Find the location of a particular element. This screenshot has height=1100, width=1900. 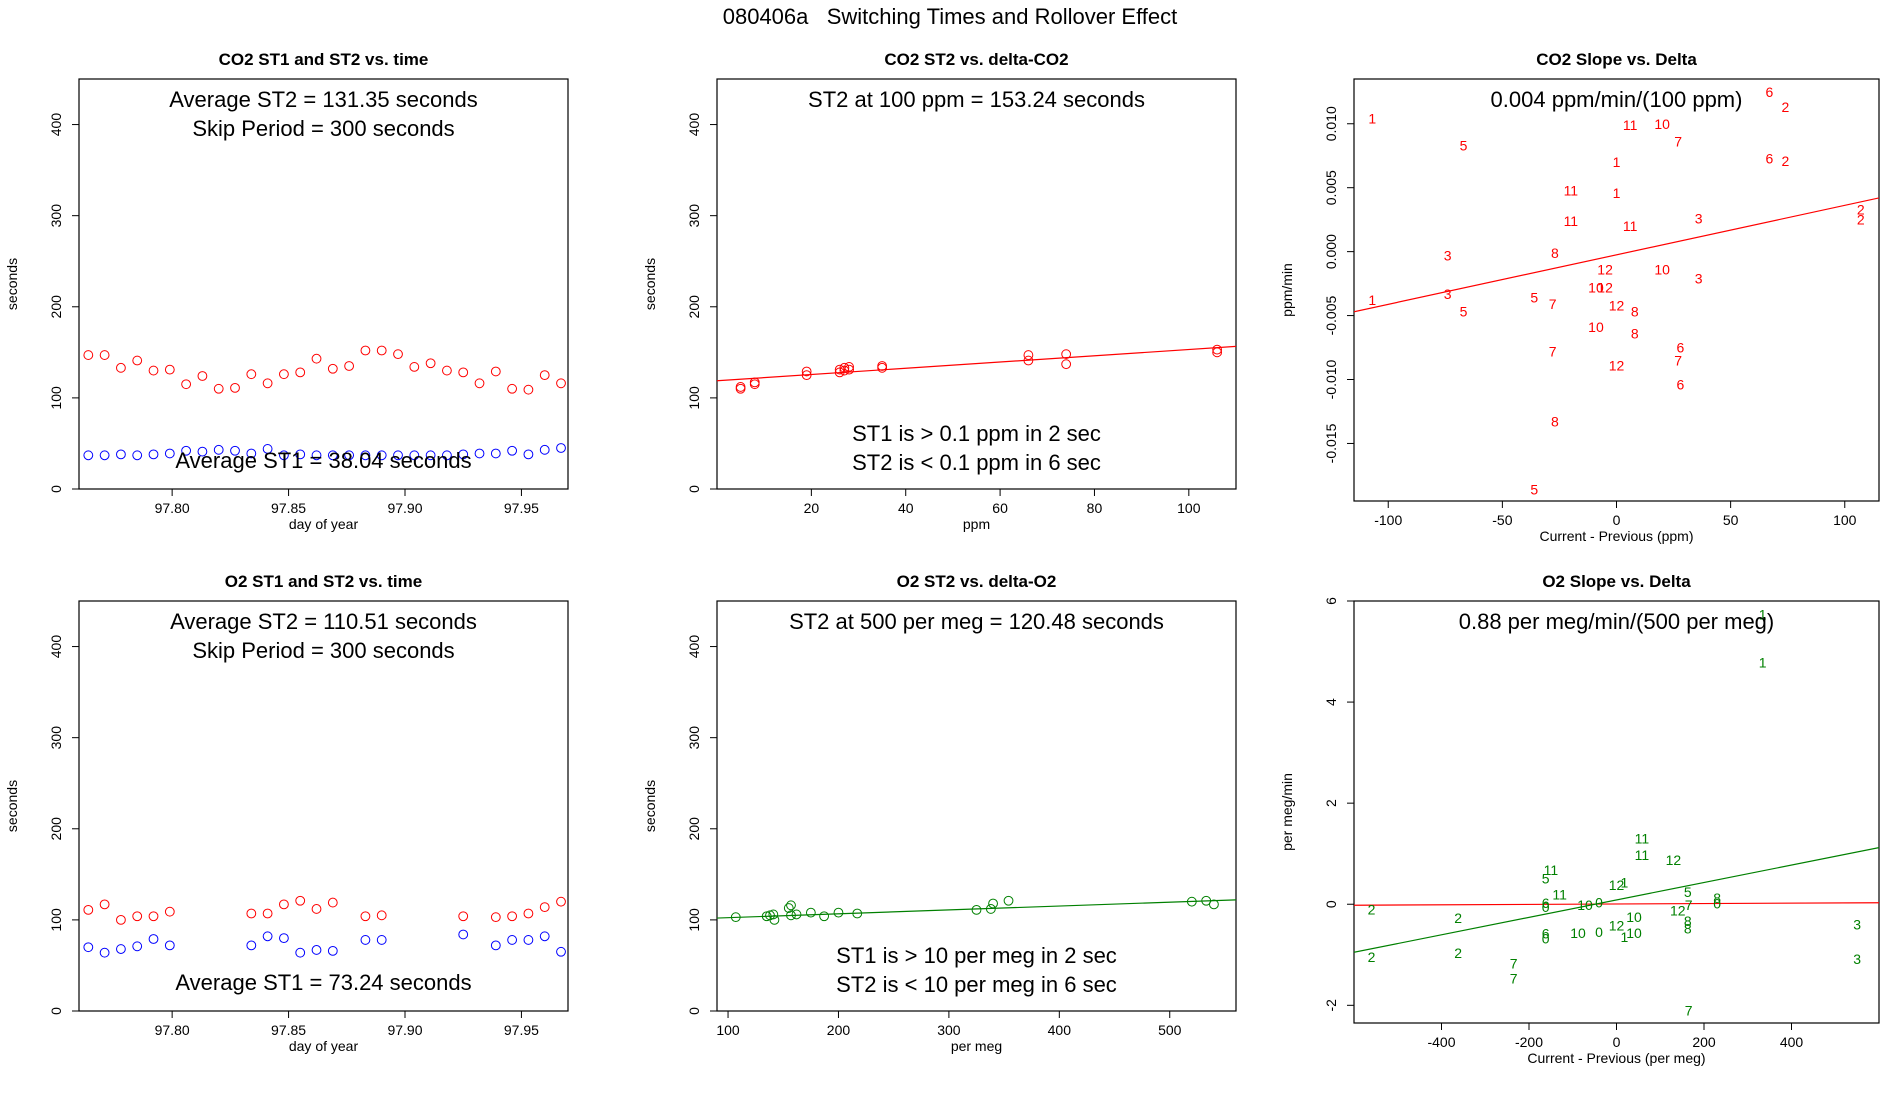

fit-line is located at coordinates (976, 363).